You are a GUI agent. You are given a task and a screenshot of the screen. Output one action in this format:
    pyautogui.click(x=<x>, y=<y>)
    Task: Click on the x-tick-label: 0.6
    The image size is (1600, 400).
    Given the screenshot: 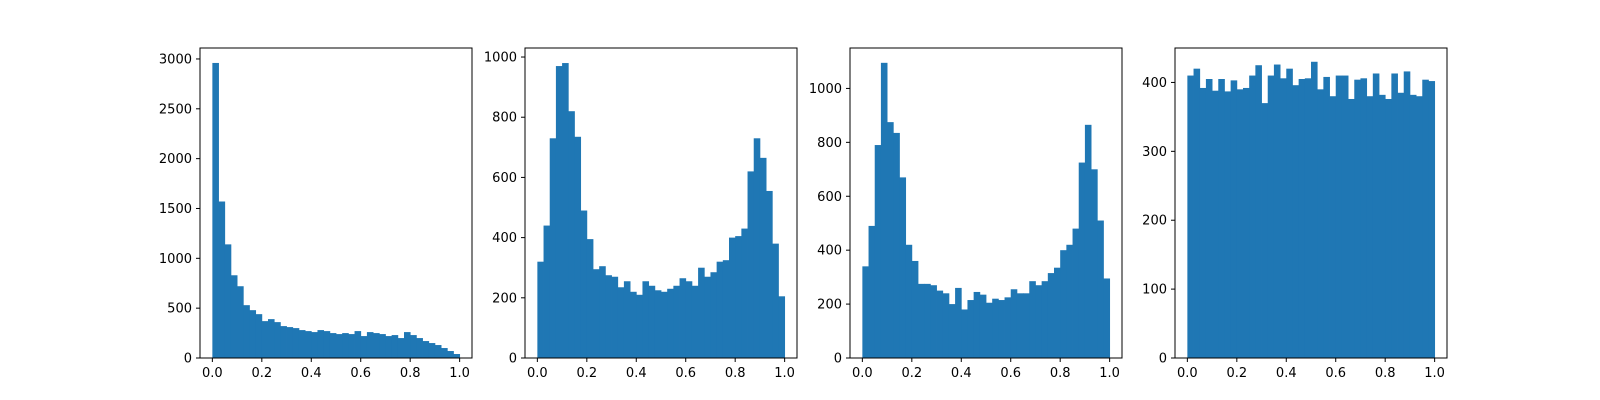 What is the action you would take?
    pyautogui.click(x=1010, y=373)
    